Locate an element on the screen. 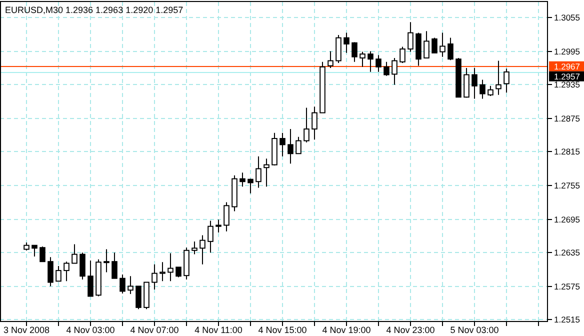 The height and width of the screenshot is (336, 584). x-tick-label: 4 Nov 15:00 is located at coordinates (282, 330).